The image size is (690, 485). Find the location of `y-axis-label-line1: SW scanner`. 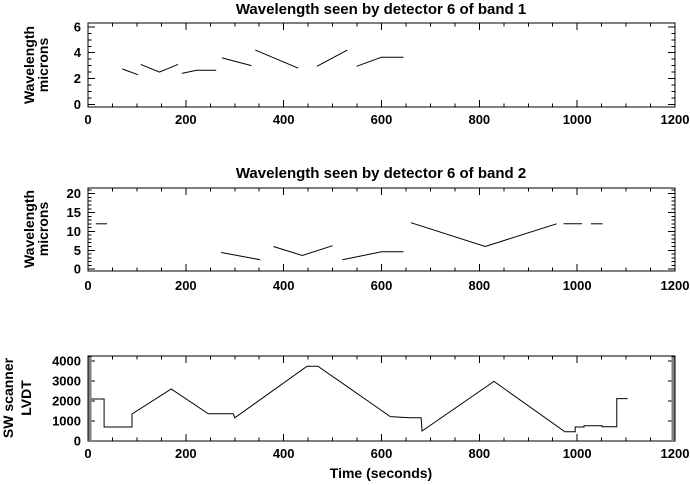

y-axis-label-line1: SW scanner is located at coordinates (8, 397).